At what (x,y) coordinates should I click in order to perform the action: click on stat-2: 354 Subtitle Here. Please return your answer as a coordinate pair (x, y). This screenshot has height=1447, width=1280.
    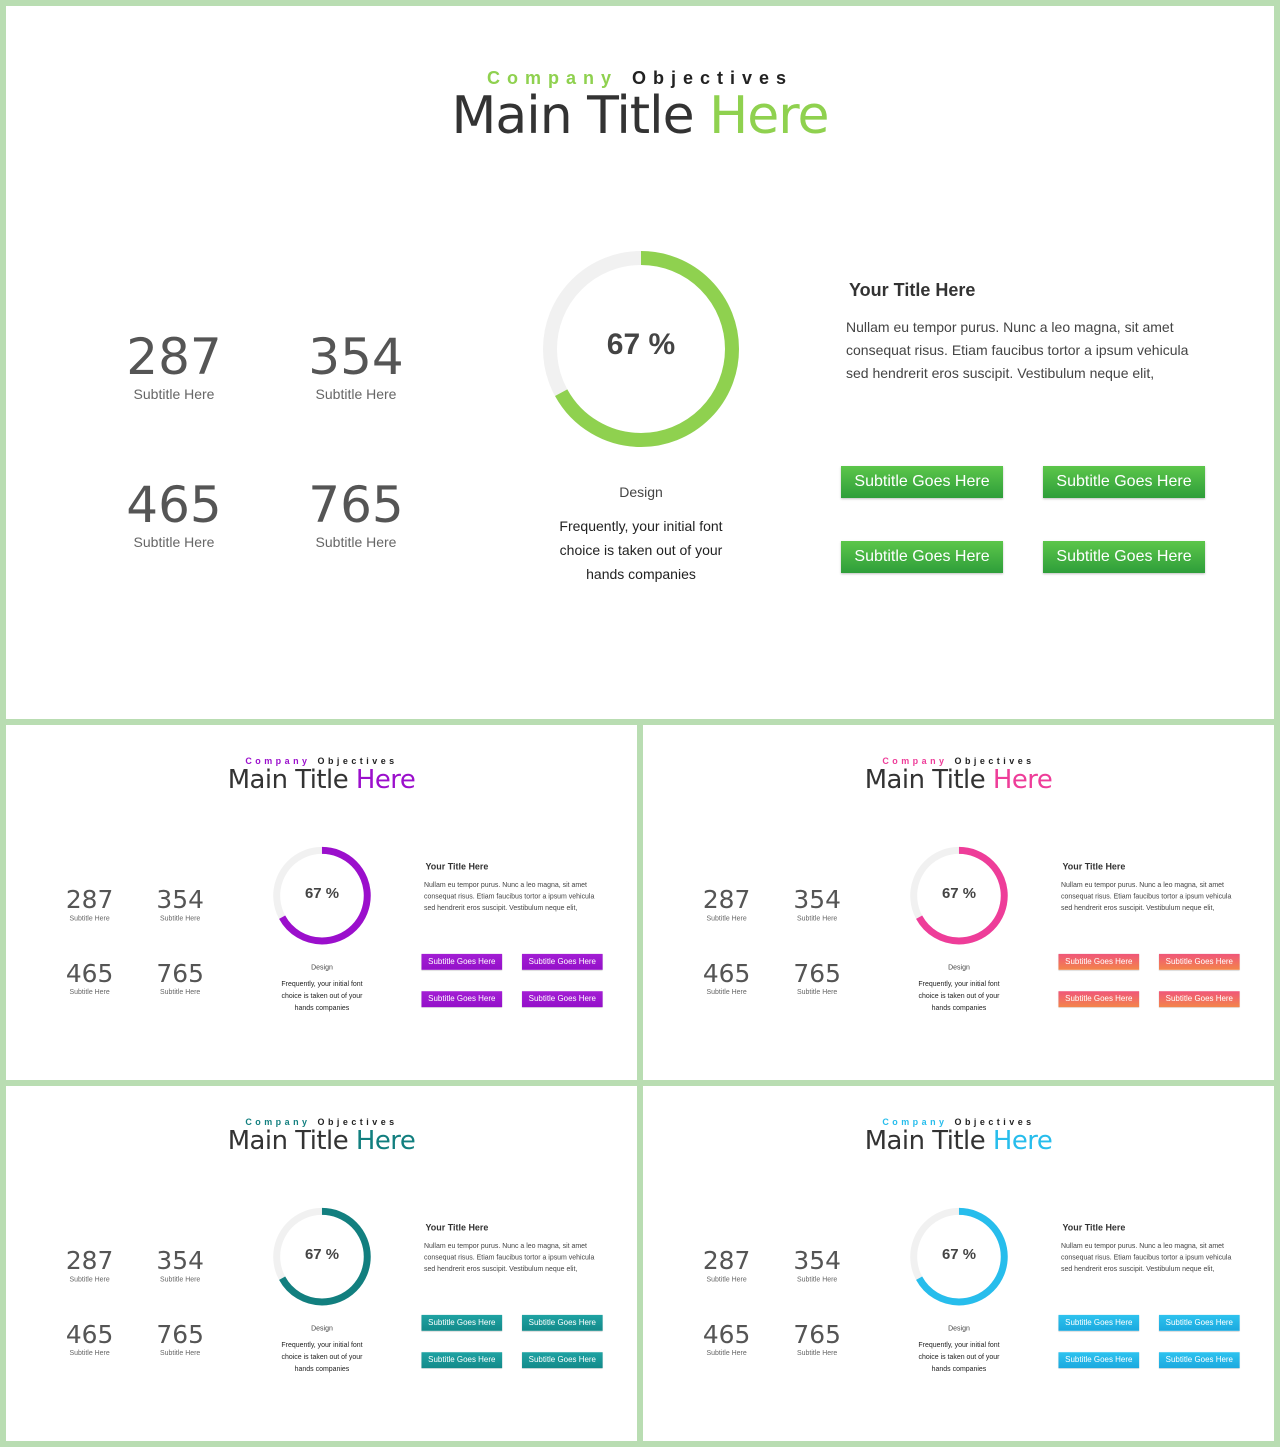
    Looking at the image, I should click on (356, 366).